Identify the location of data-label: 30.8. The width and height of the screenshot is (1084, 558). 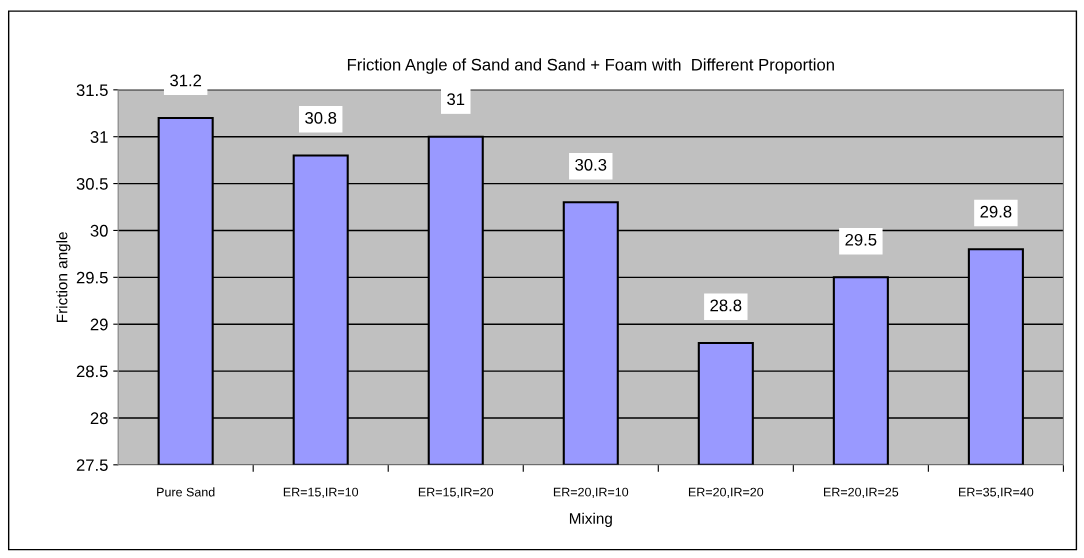
(321, 118).